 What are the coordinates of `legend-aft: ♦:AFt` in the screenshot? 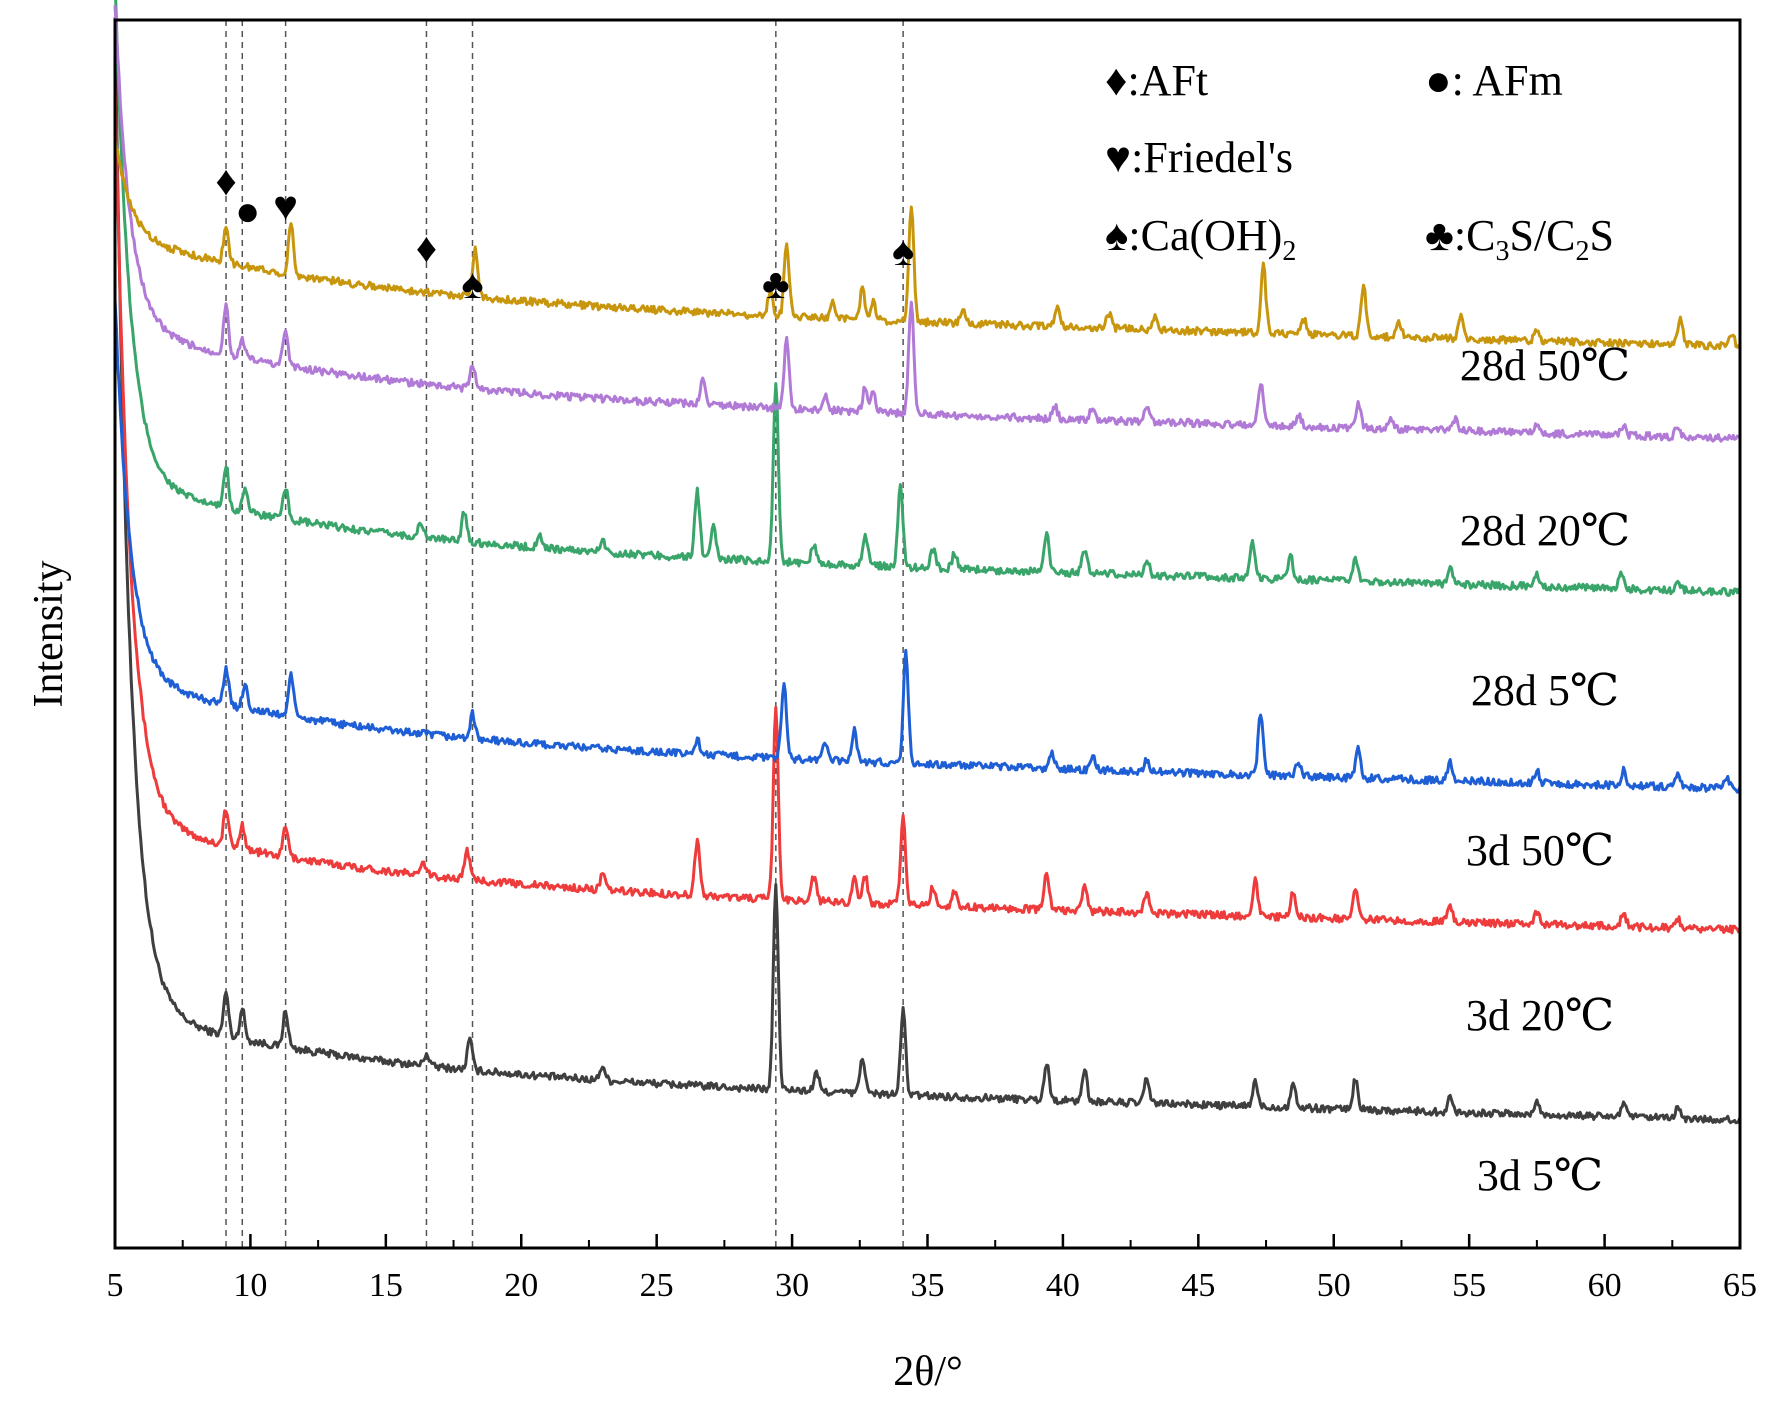 It's located at (1156, 80).